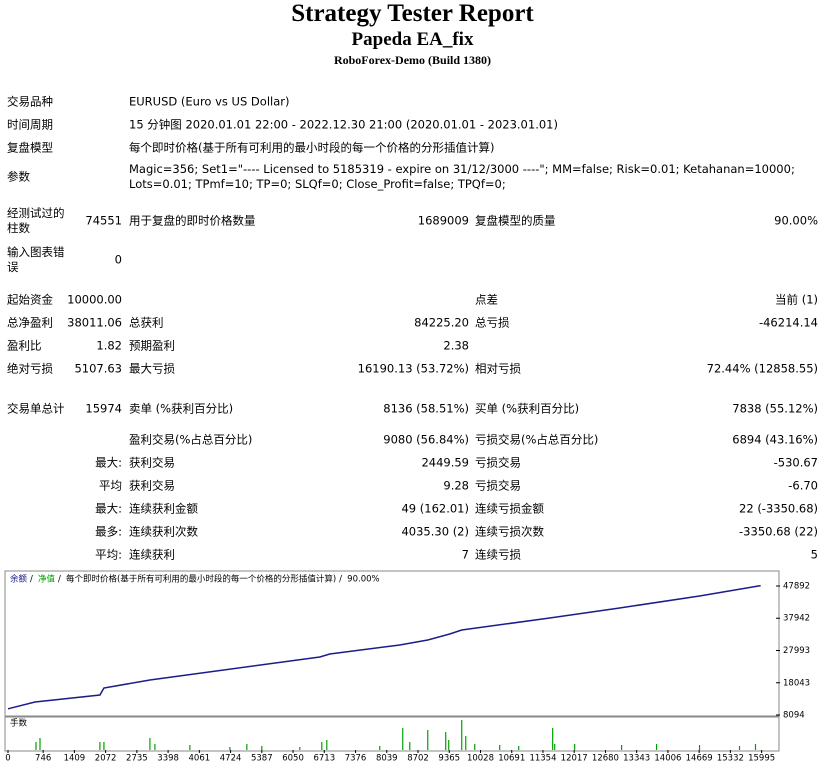  I want to click on stat-value: -530.67, so click(795, 462).